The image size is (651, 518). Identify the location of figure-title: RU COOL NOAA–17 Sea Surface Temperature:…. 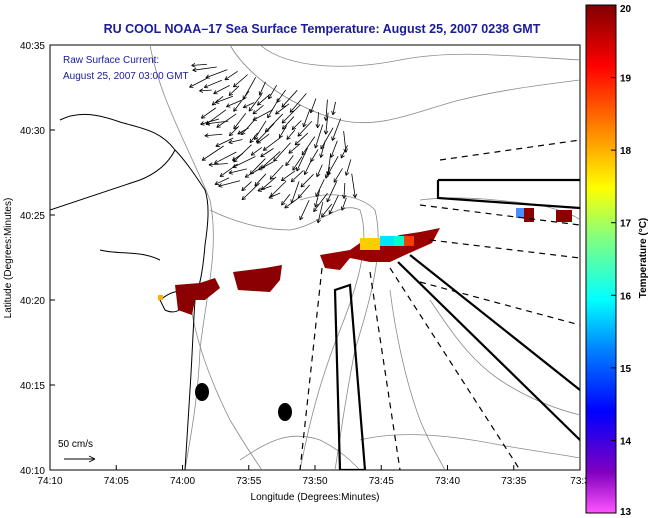
(322, 29).